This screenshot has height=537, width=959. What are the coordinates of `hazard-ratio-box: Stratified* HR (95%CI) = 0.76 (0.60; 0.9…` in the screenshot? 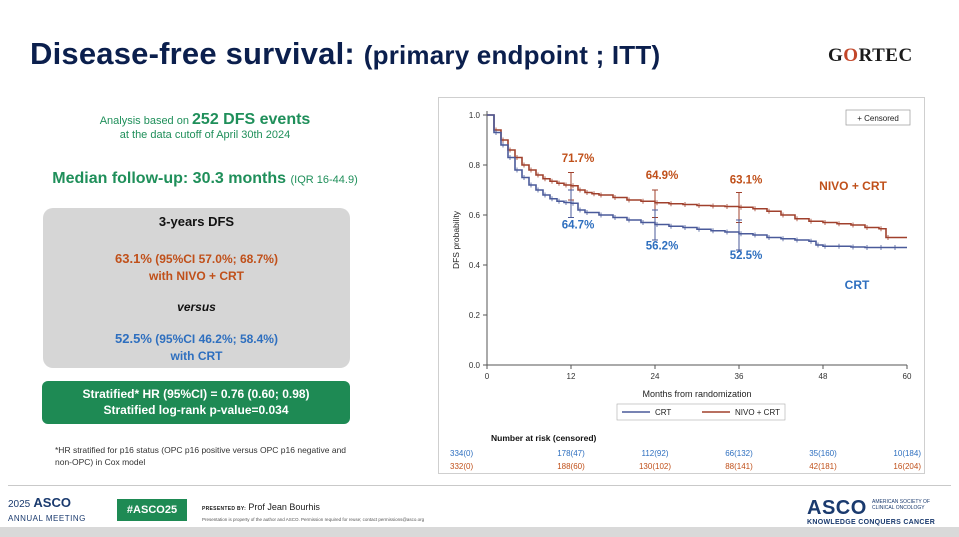 It's located at (196, 402).